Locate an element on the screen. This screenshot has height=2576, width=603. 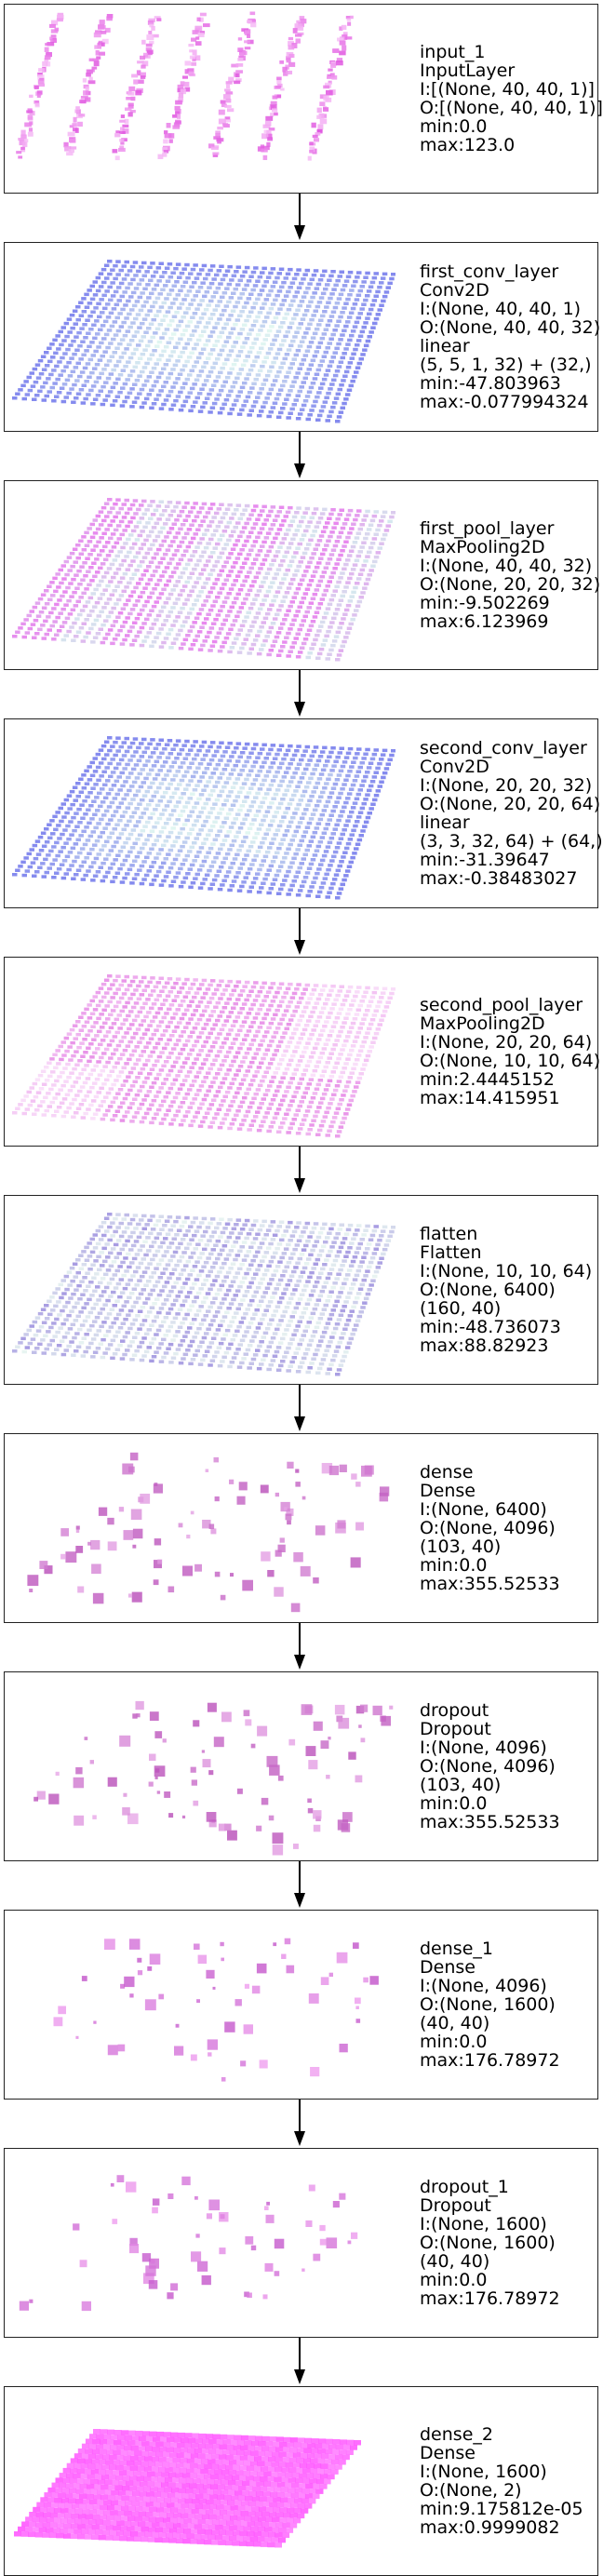
max-value: max:123.0 is located at coordinates (468, 144).